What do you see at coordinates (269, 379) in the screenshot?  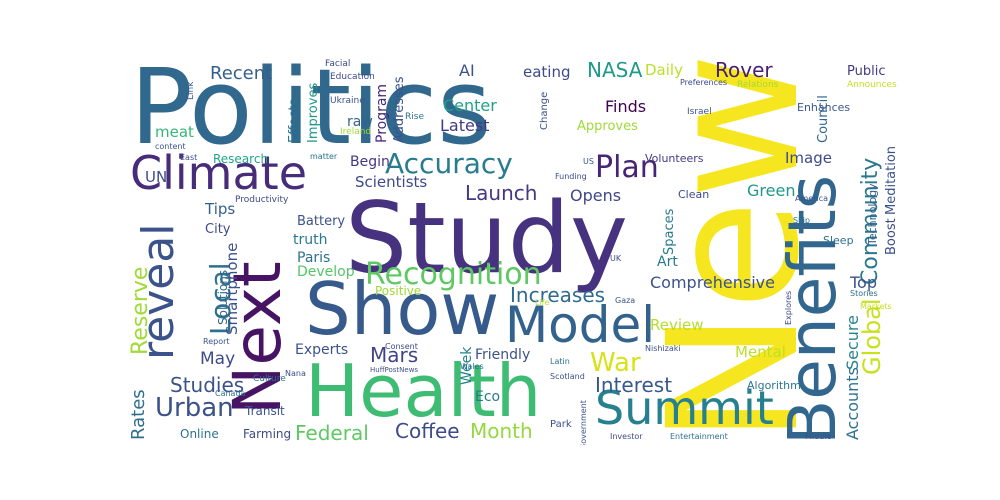 I see `word-culture: Culture` at bounding box center [269, 379].